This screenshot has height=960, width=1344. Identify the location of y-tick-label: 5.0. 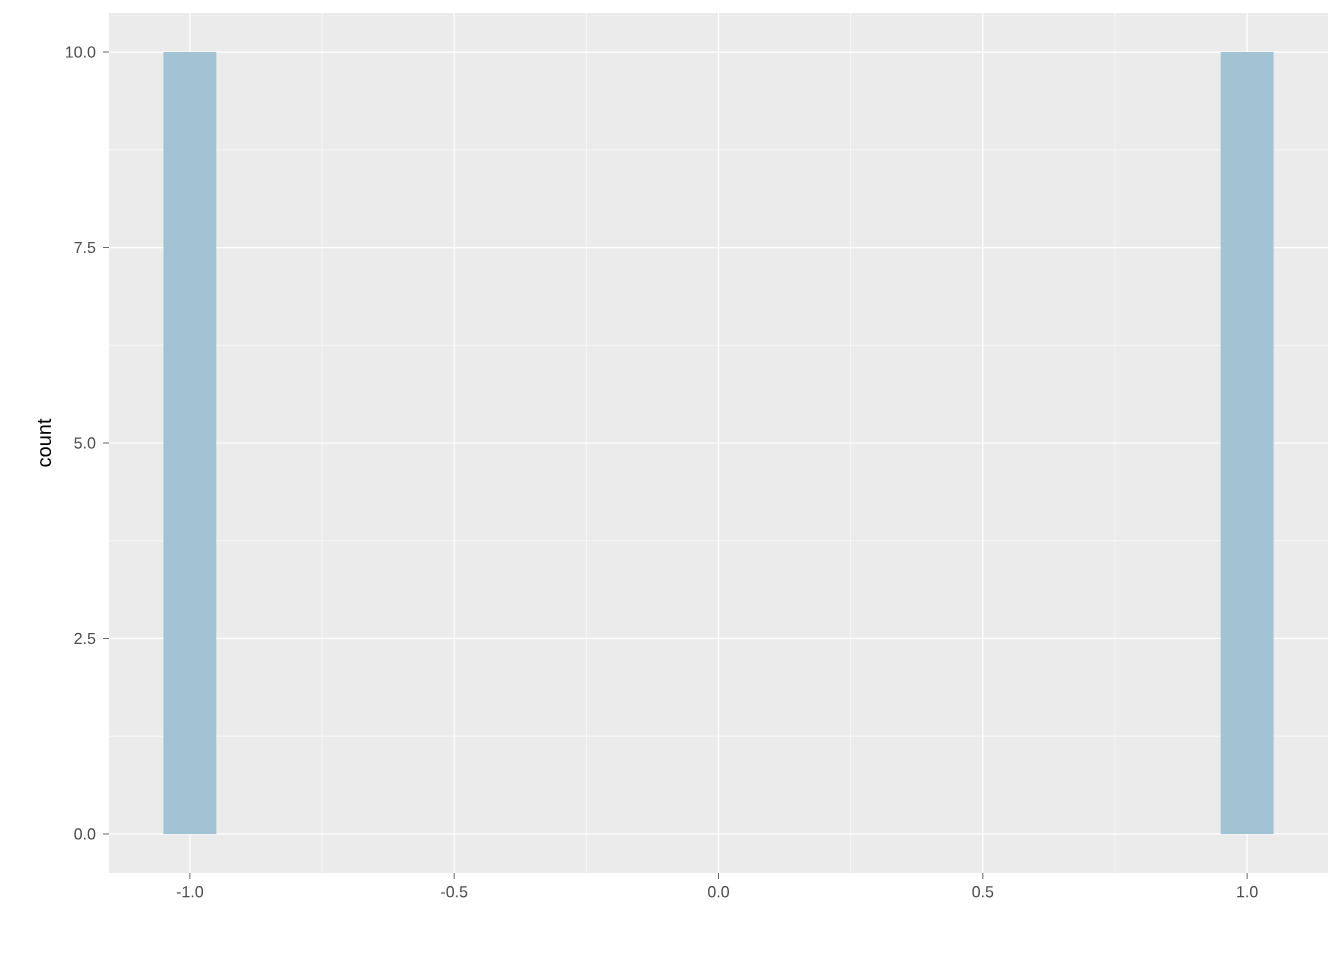
(85, 443).